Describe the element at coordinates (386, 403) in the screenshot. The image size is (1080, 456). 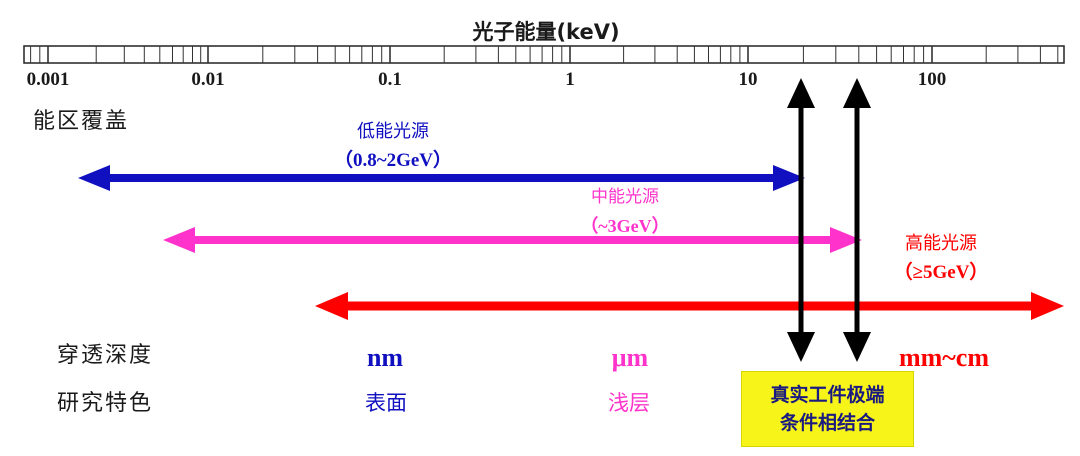
I see `low-feature-value: 表面` at that location.